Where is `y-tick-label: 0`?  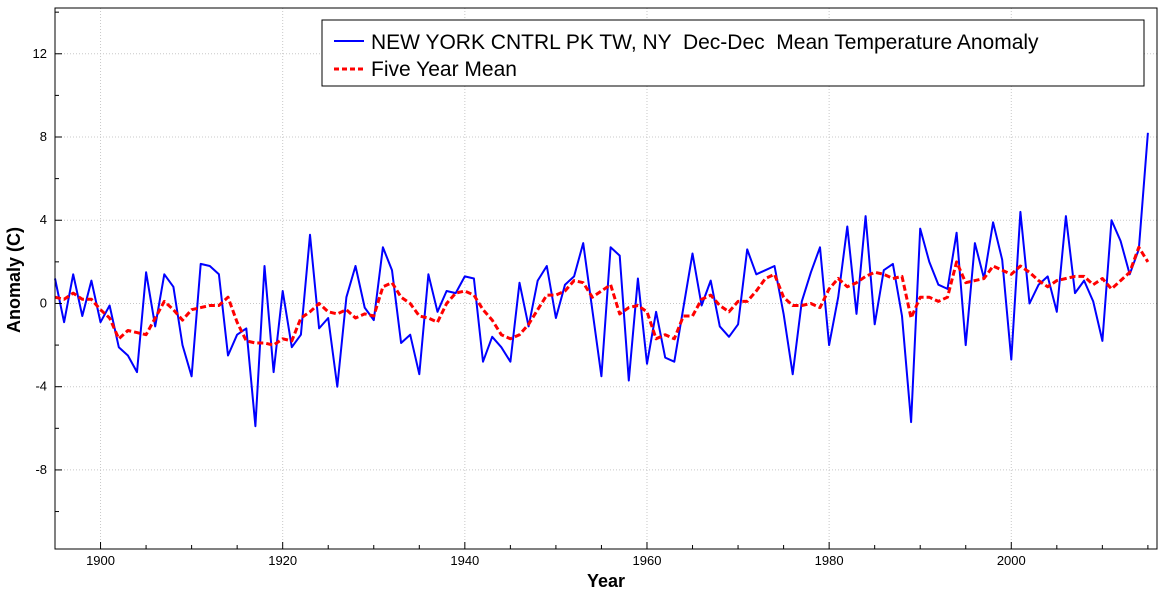
y-tick-label: 0 is located at coordinates (43, 302).